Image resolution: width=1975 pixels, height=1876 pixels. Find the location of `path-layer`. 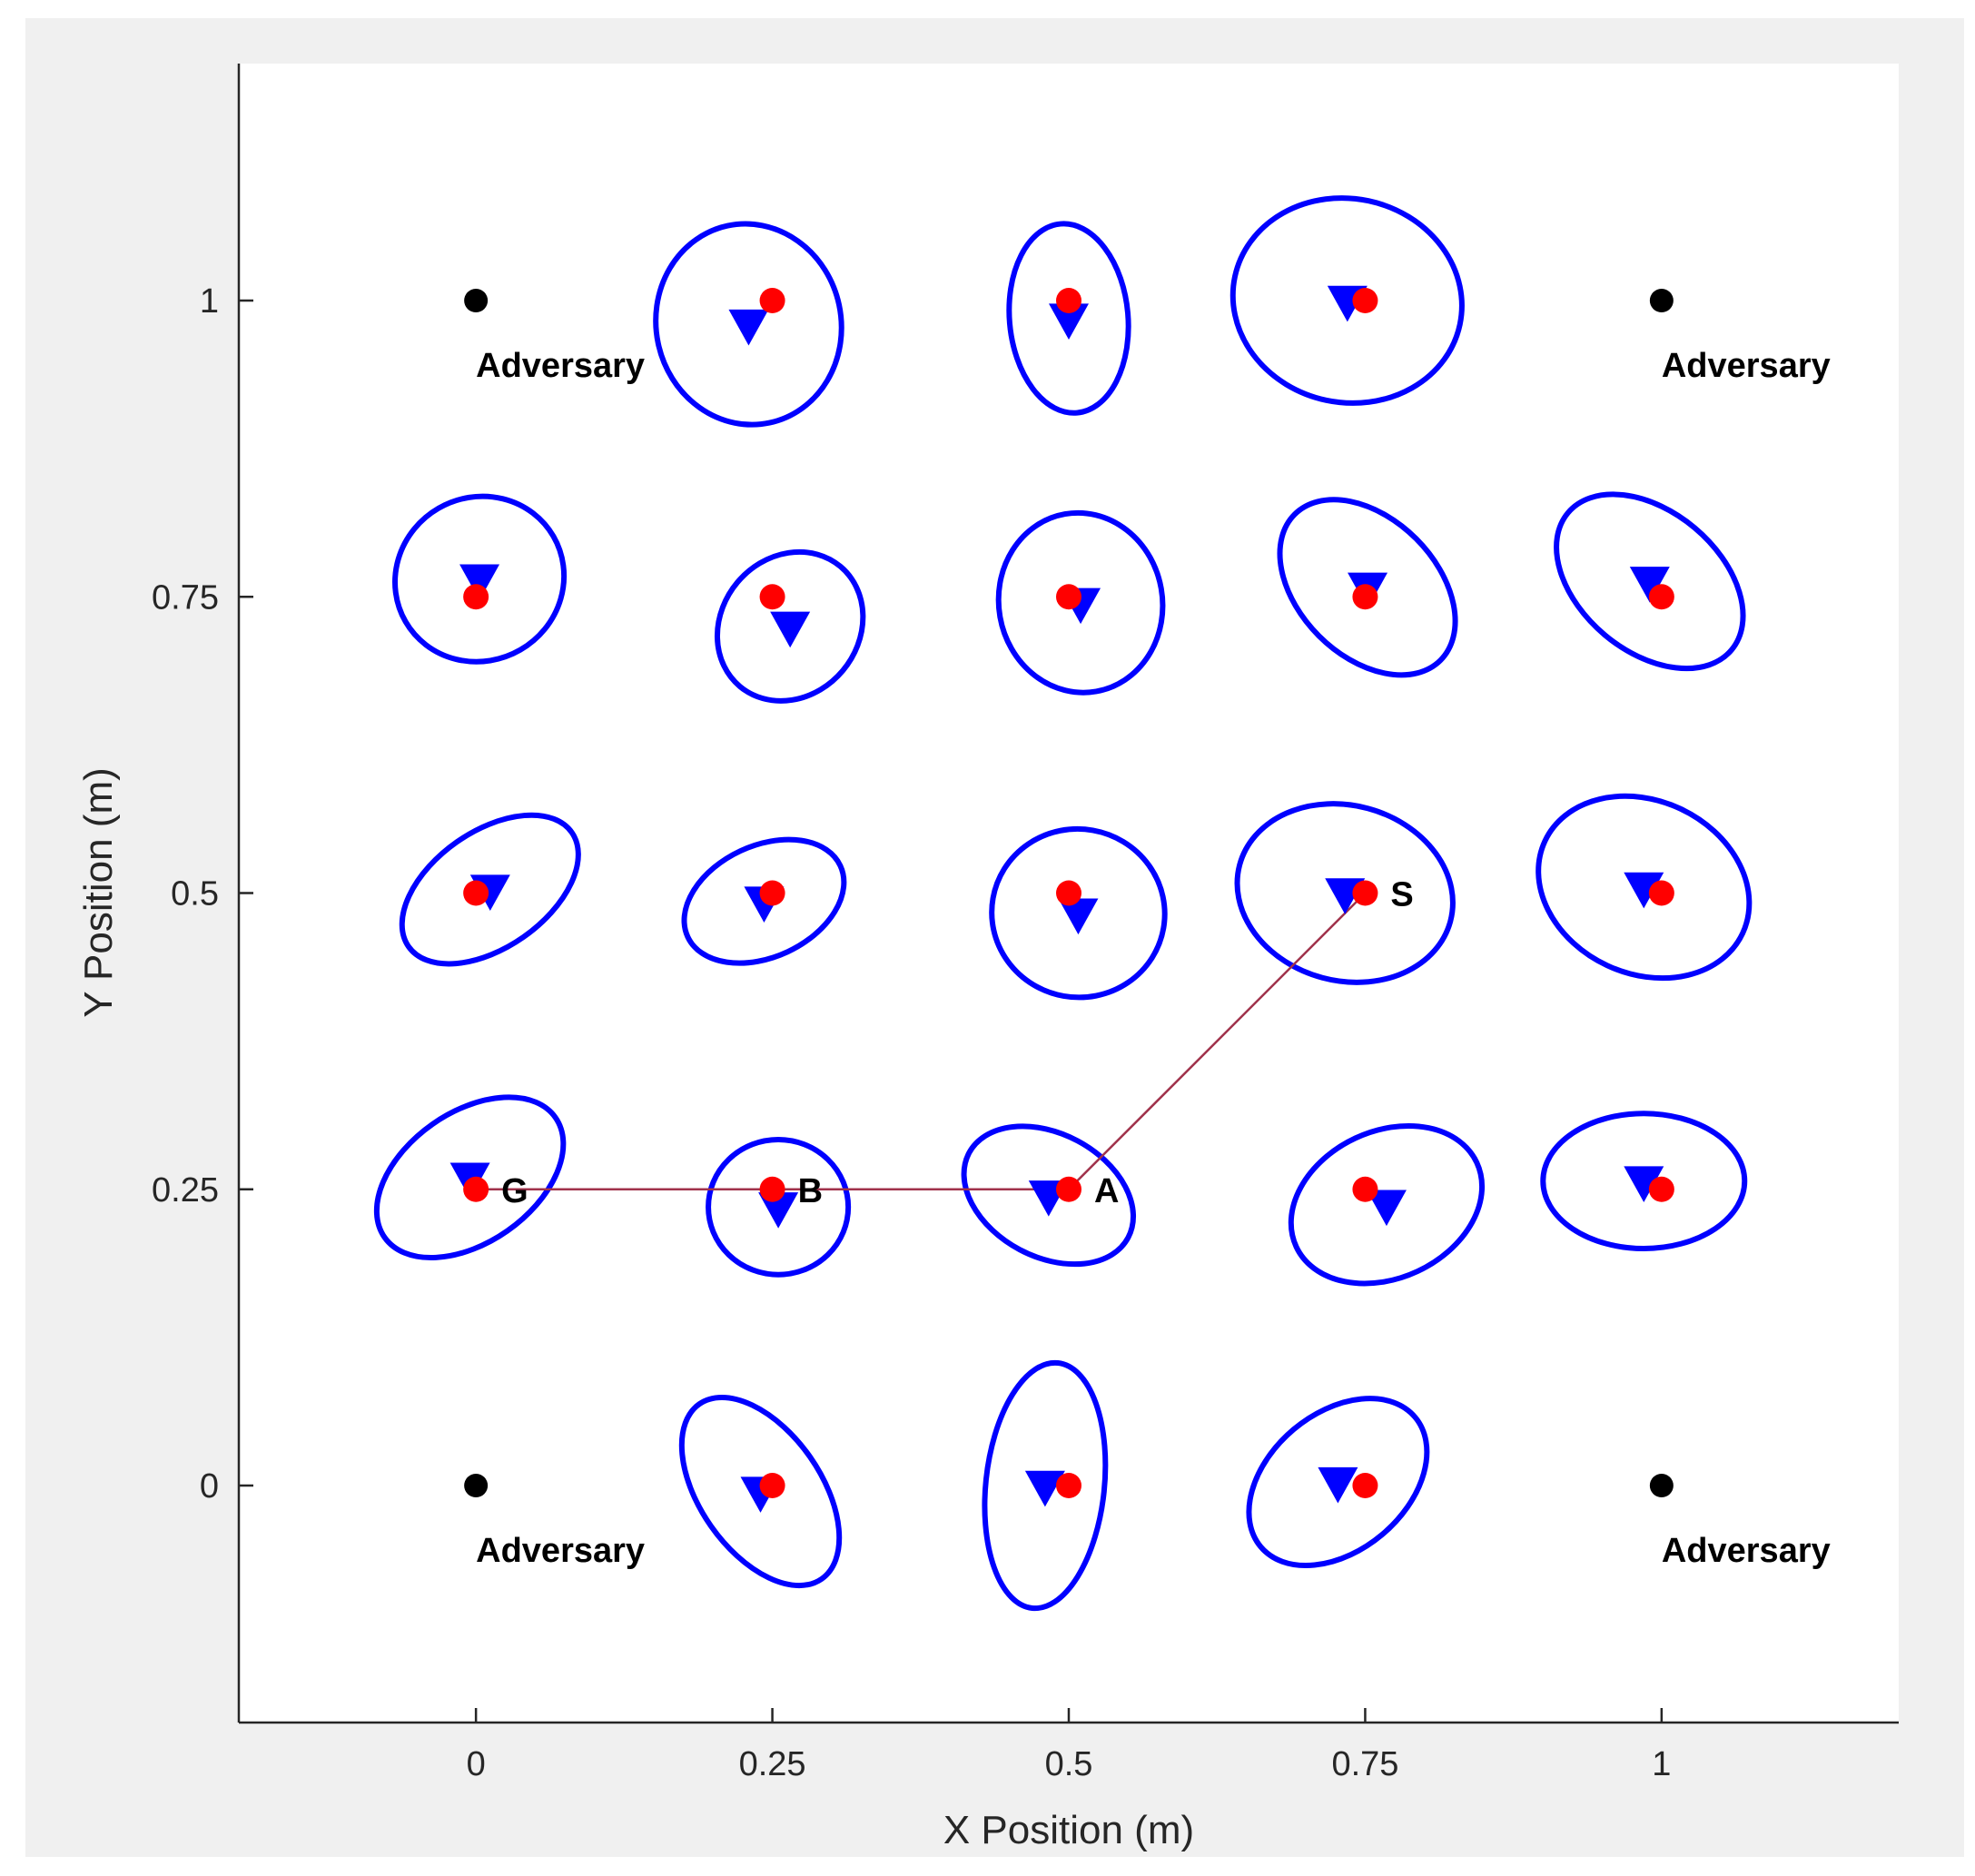

path-layer is located at coordinates (922, 1041).